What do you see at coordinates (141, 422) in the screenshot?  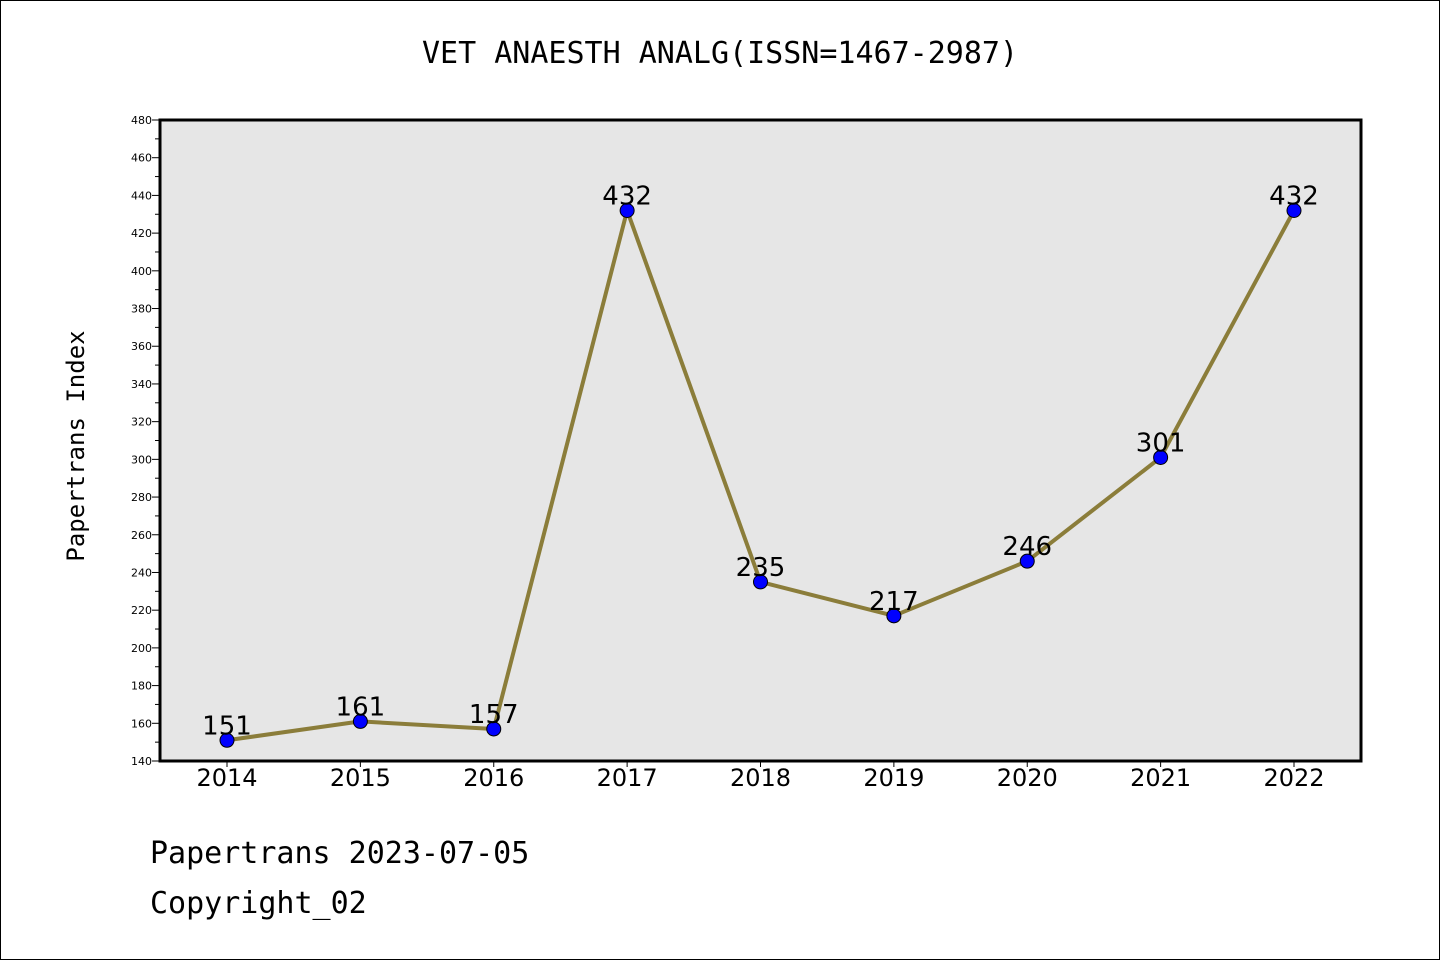 I see `y-tick-label: 320` at bounding box center [141, 422].